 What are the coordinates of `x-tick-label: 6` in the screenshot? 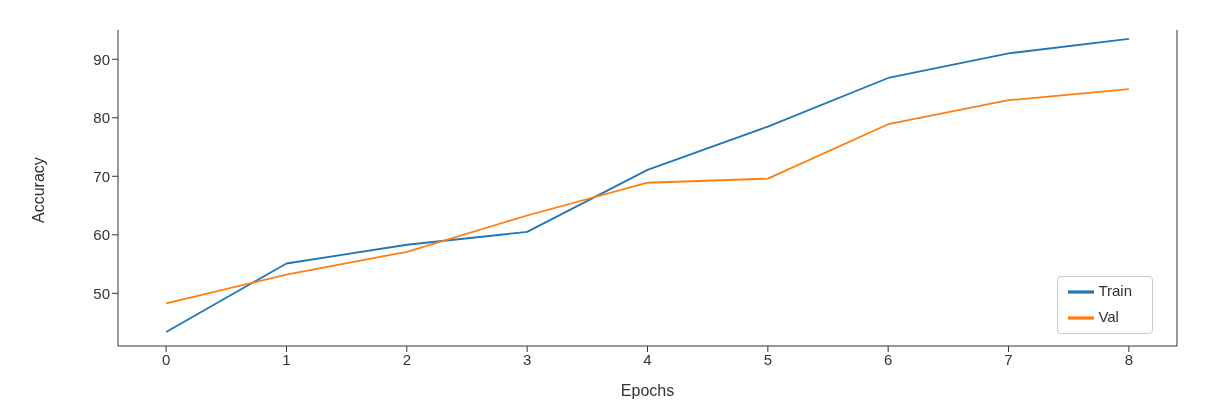 It's located at (888, 359).